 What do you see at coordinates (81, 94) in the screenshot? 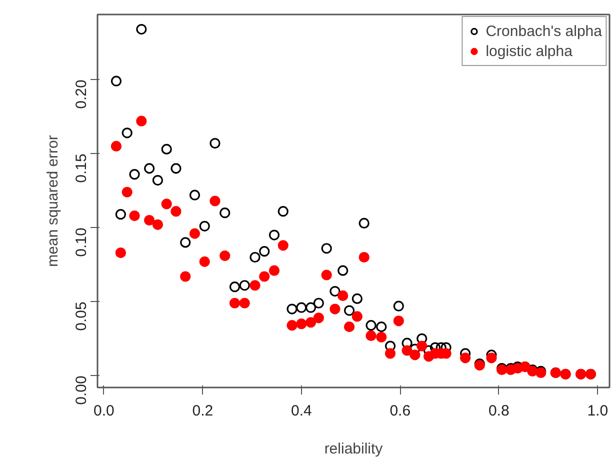
I see `y-tick-label: 0.20` at bounding box center [81, 94].